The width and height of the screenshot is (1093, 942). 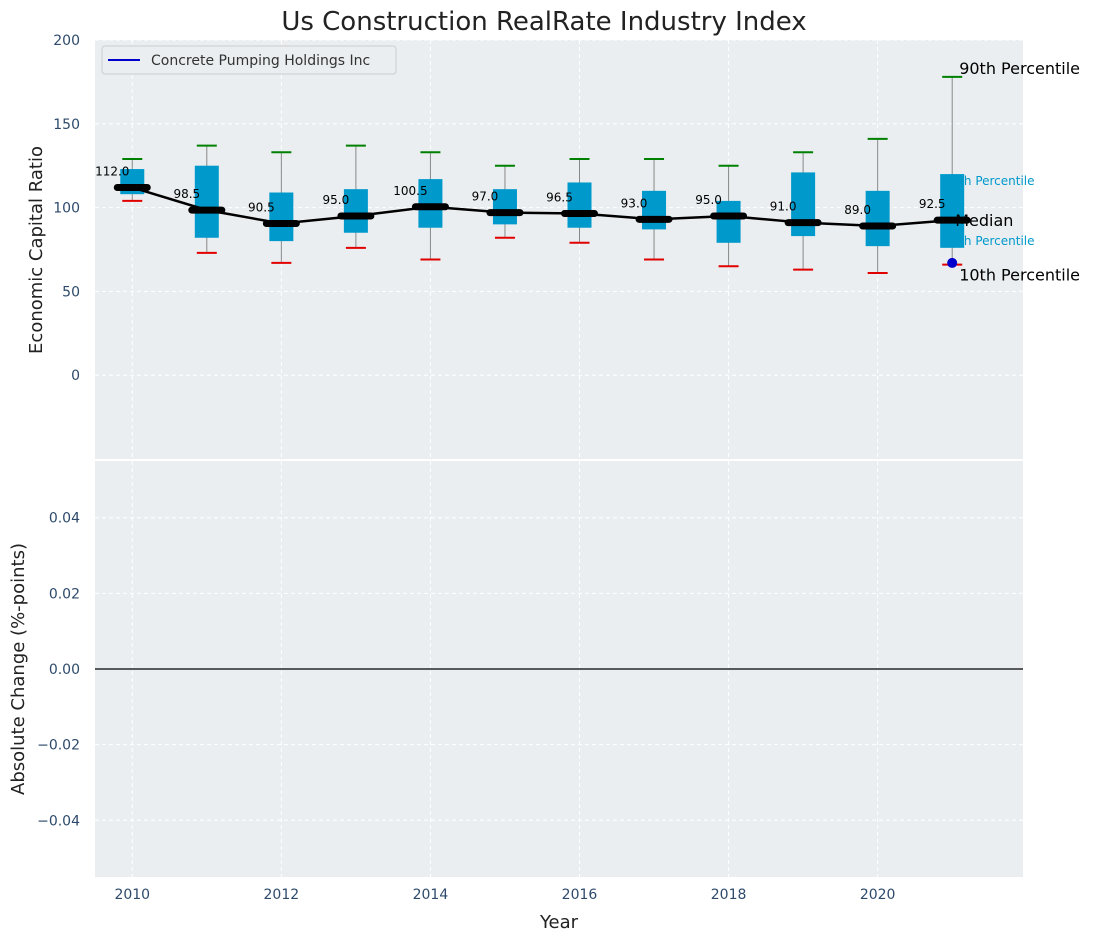 I want to click on median-value-label: 90.5, so click(x=261, y=208).